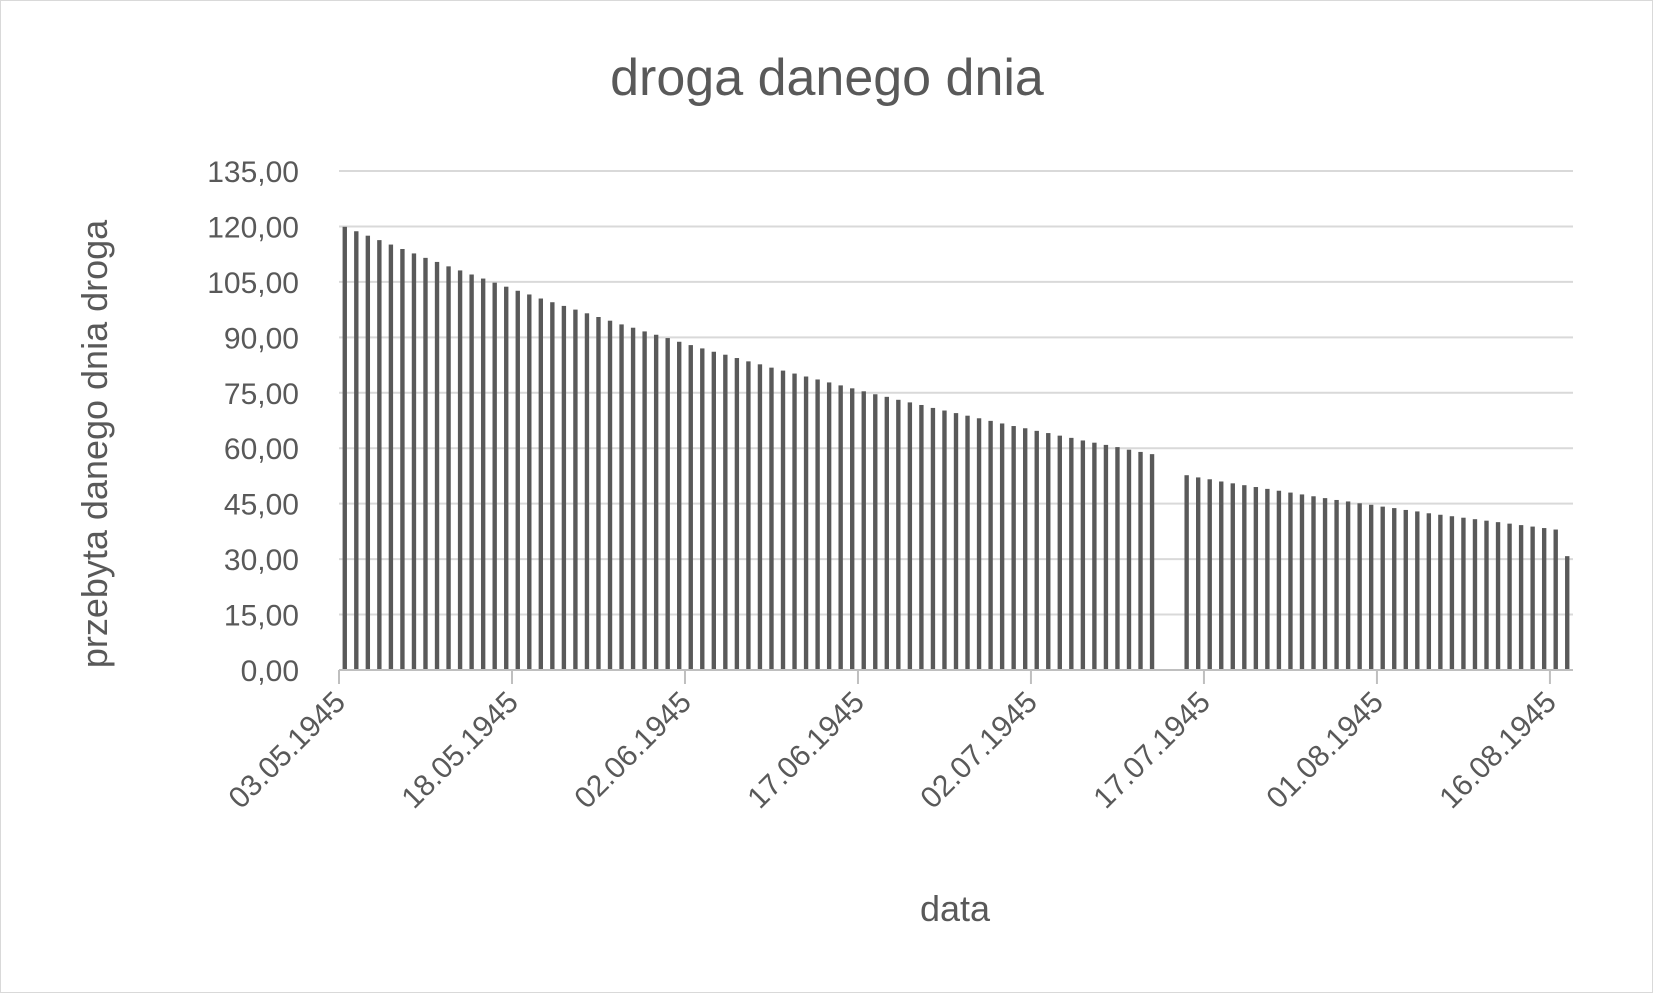  I want to click on y-tick-label: 105,00, so click(253, 283).